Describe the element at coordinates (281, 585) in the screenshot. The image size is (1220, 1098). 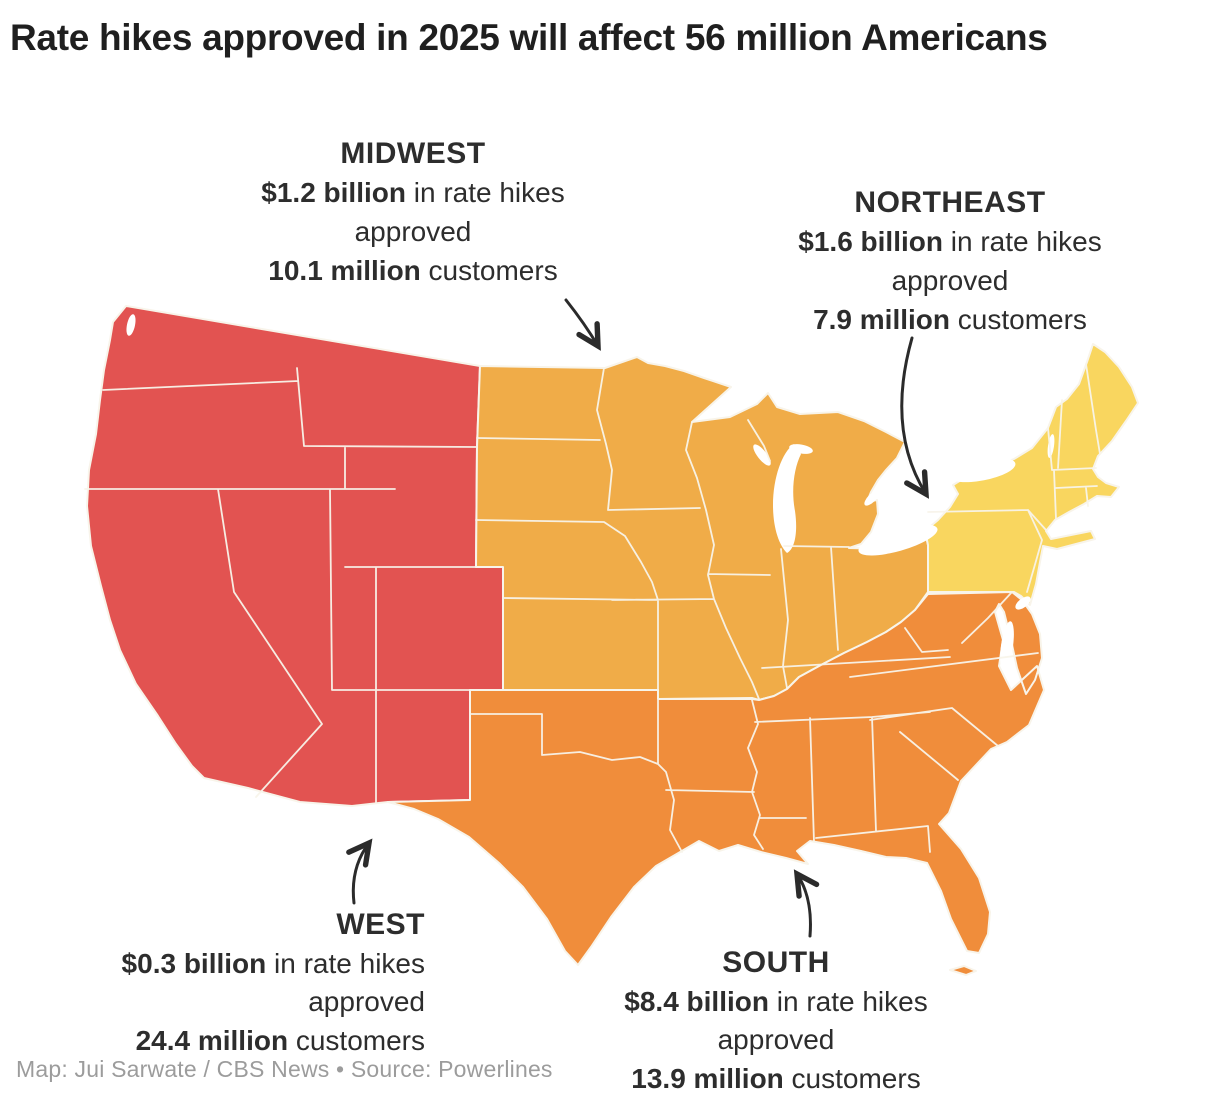
I see `state-borders-west` at that location.